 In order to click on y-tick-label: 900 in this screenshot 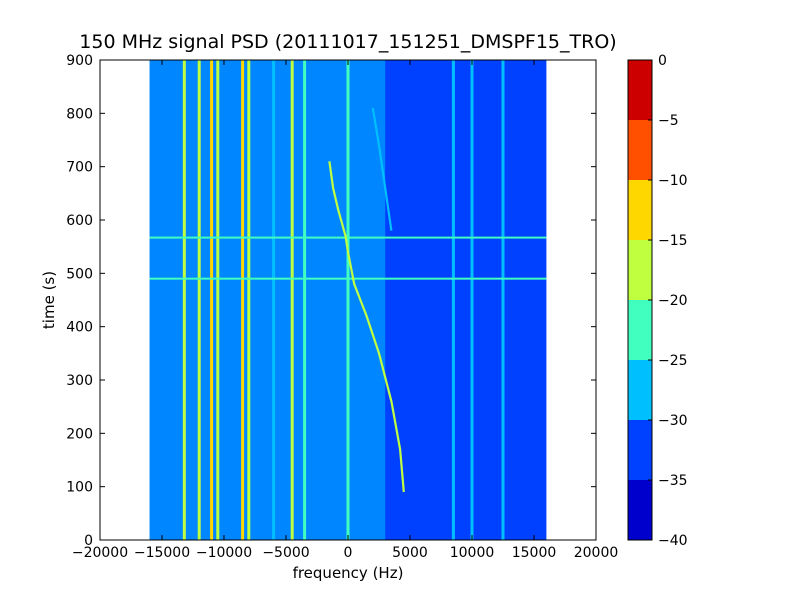, I will do `click(79, 61)`.